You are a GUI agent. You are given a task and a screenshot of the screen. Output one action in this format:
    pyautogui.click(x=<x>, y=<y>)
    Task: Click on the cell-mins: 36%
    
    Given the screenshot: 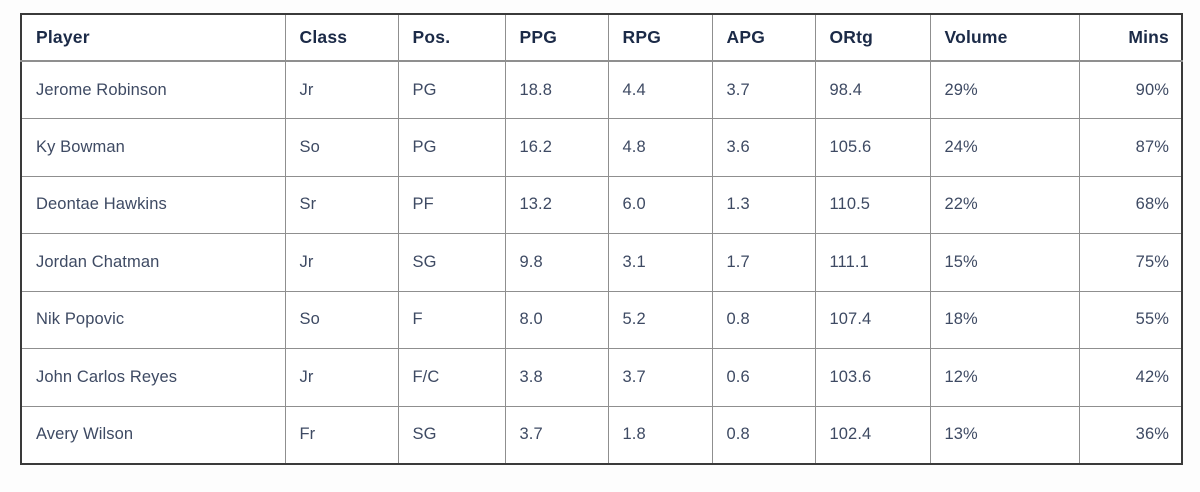 What is the action you would take?
    pyautogui.click(x=1130, y=434)
    